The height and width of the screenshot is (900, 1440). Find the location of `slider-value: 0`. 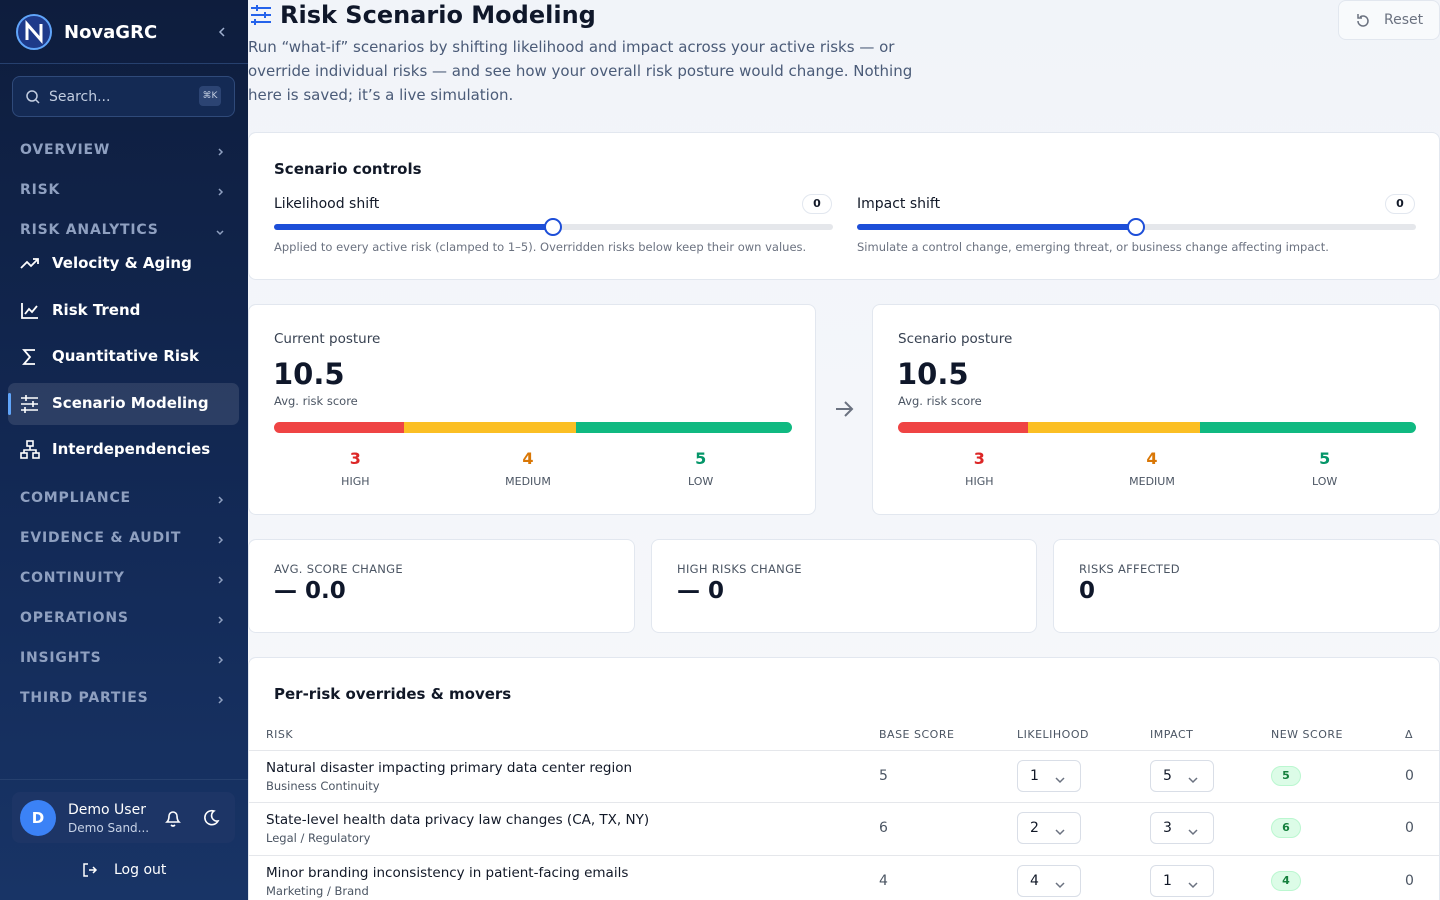

slider-value: 0 is located at coordinates (817, 204).